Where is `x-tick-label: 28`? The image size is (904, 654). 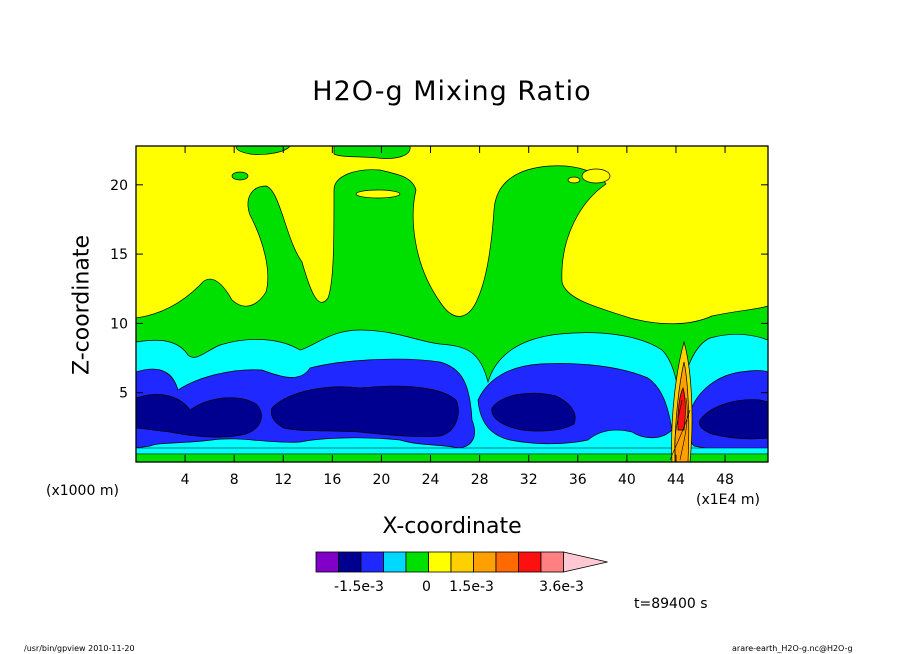
x-tick-label: 28 is located at coordinates (480, 480).